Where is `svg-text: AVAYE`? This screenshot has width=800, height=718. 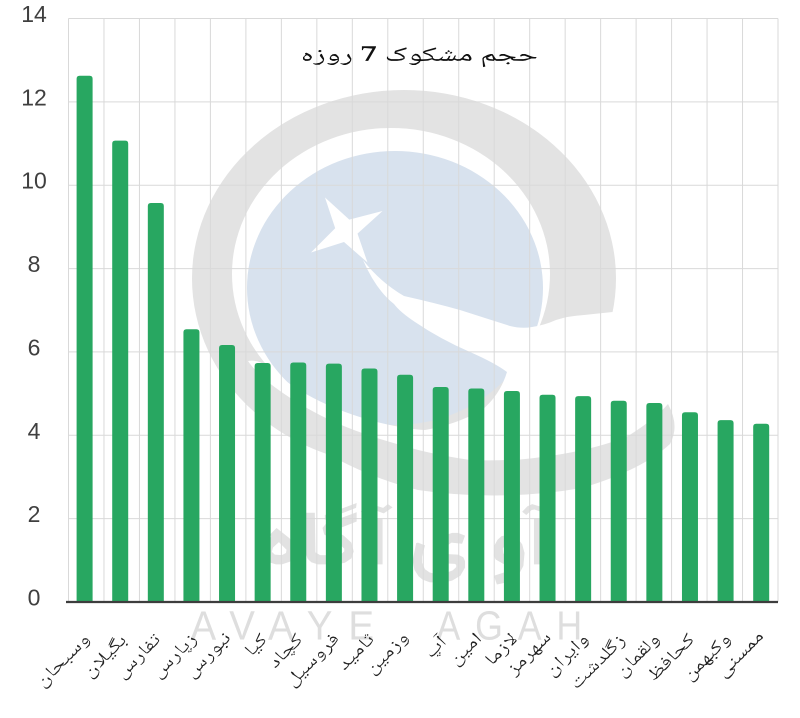 svg-text: AVAYE is located at coordinates (291, 626).